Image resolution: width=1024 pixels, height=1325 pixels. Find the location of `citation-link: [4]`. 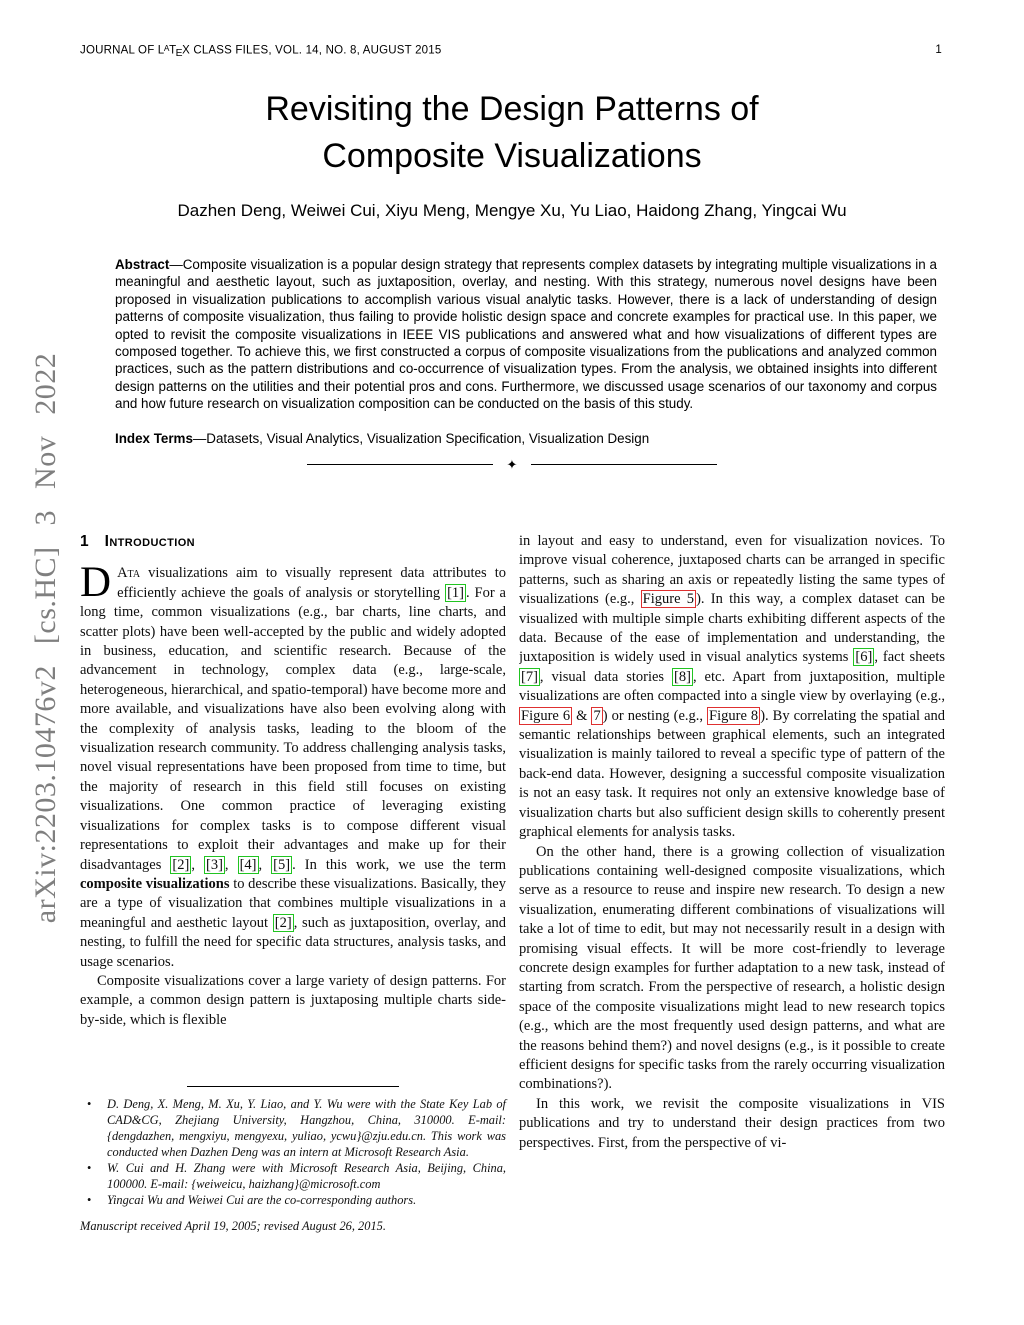

citation-link: [4] is located at coordinates (248, 864).